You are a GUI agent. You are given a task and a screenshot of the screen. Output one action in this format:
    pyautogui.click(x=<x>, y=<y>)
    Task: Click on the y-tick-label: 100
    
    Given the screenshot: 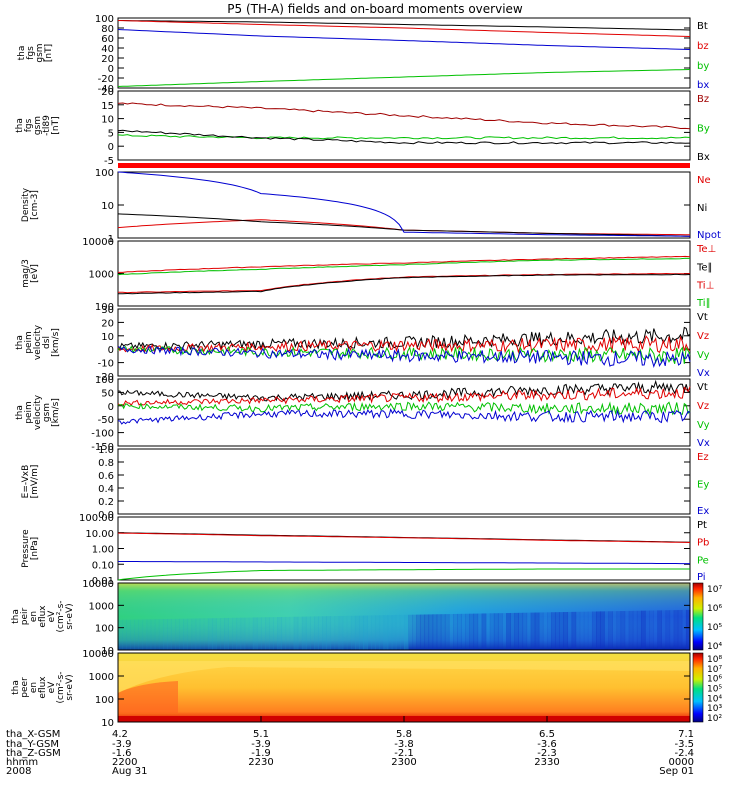 What is the action you would take?
    pyautogui.click(x=104, y=629)
    